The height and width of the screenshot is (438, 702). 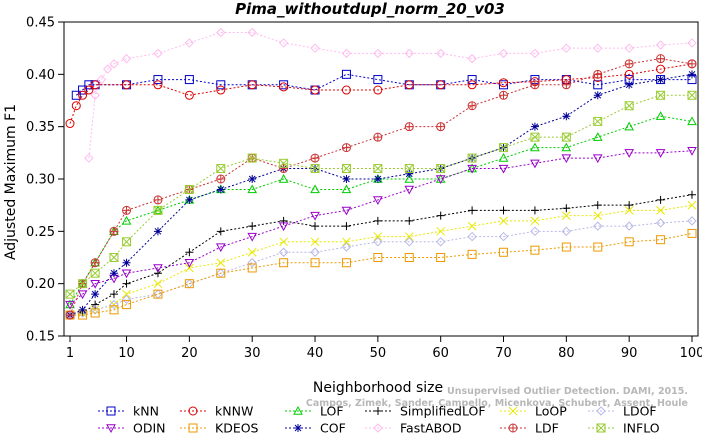 I want to click on legend-item-ldof: LDOF, so click(x=622, y=411).